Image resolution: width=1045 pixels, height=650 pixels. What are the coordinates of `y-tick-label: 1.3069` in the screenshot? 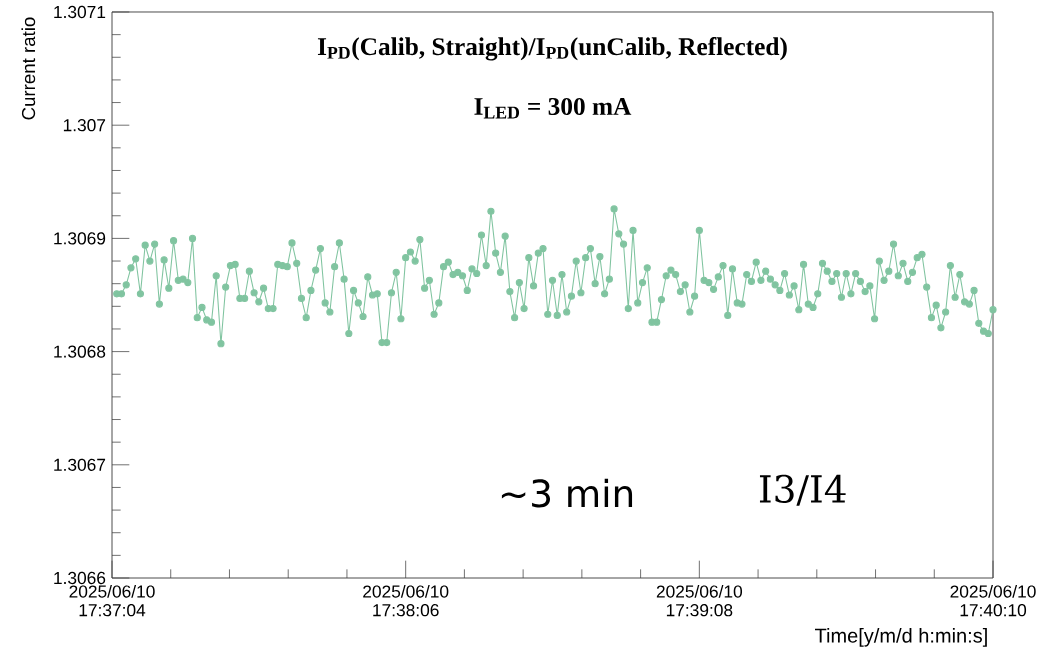 It's located at (80, 238).